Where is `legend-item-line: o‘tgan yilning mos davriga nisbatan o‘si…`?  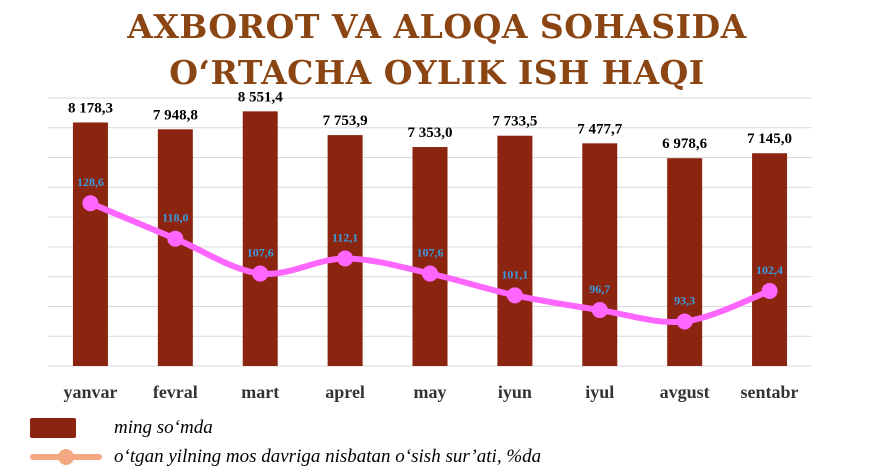
legend-item-line: o‘tgan yilning mos davriga nisbatan o‘si… is located at coordinates (285, 457).